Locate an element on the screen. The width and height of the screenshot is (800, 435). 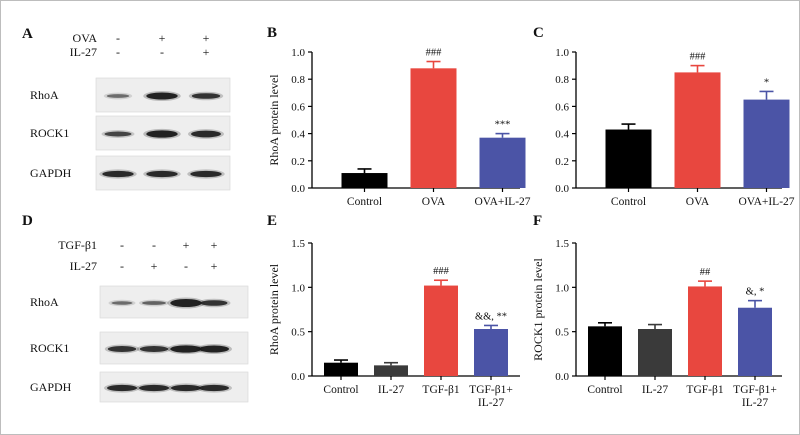
panel-letter: F is located at coordinates (537, 221).